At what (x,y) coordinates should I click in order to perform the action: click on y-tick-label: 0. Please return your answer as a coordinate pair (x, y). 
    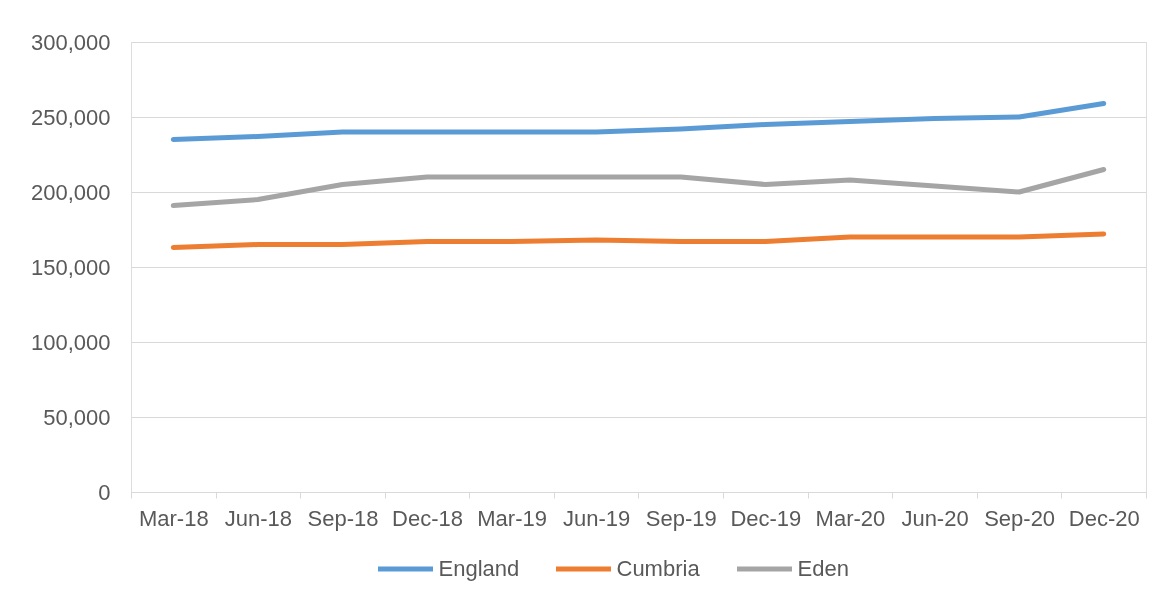
    Looking at the image, I should click on (104, 492).